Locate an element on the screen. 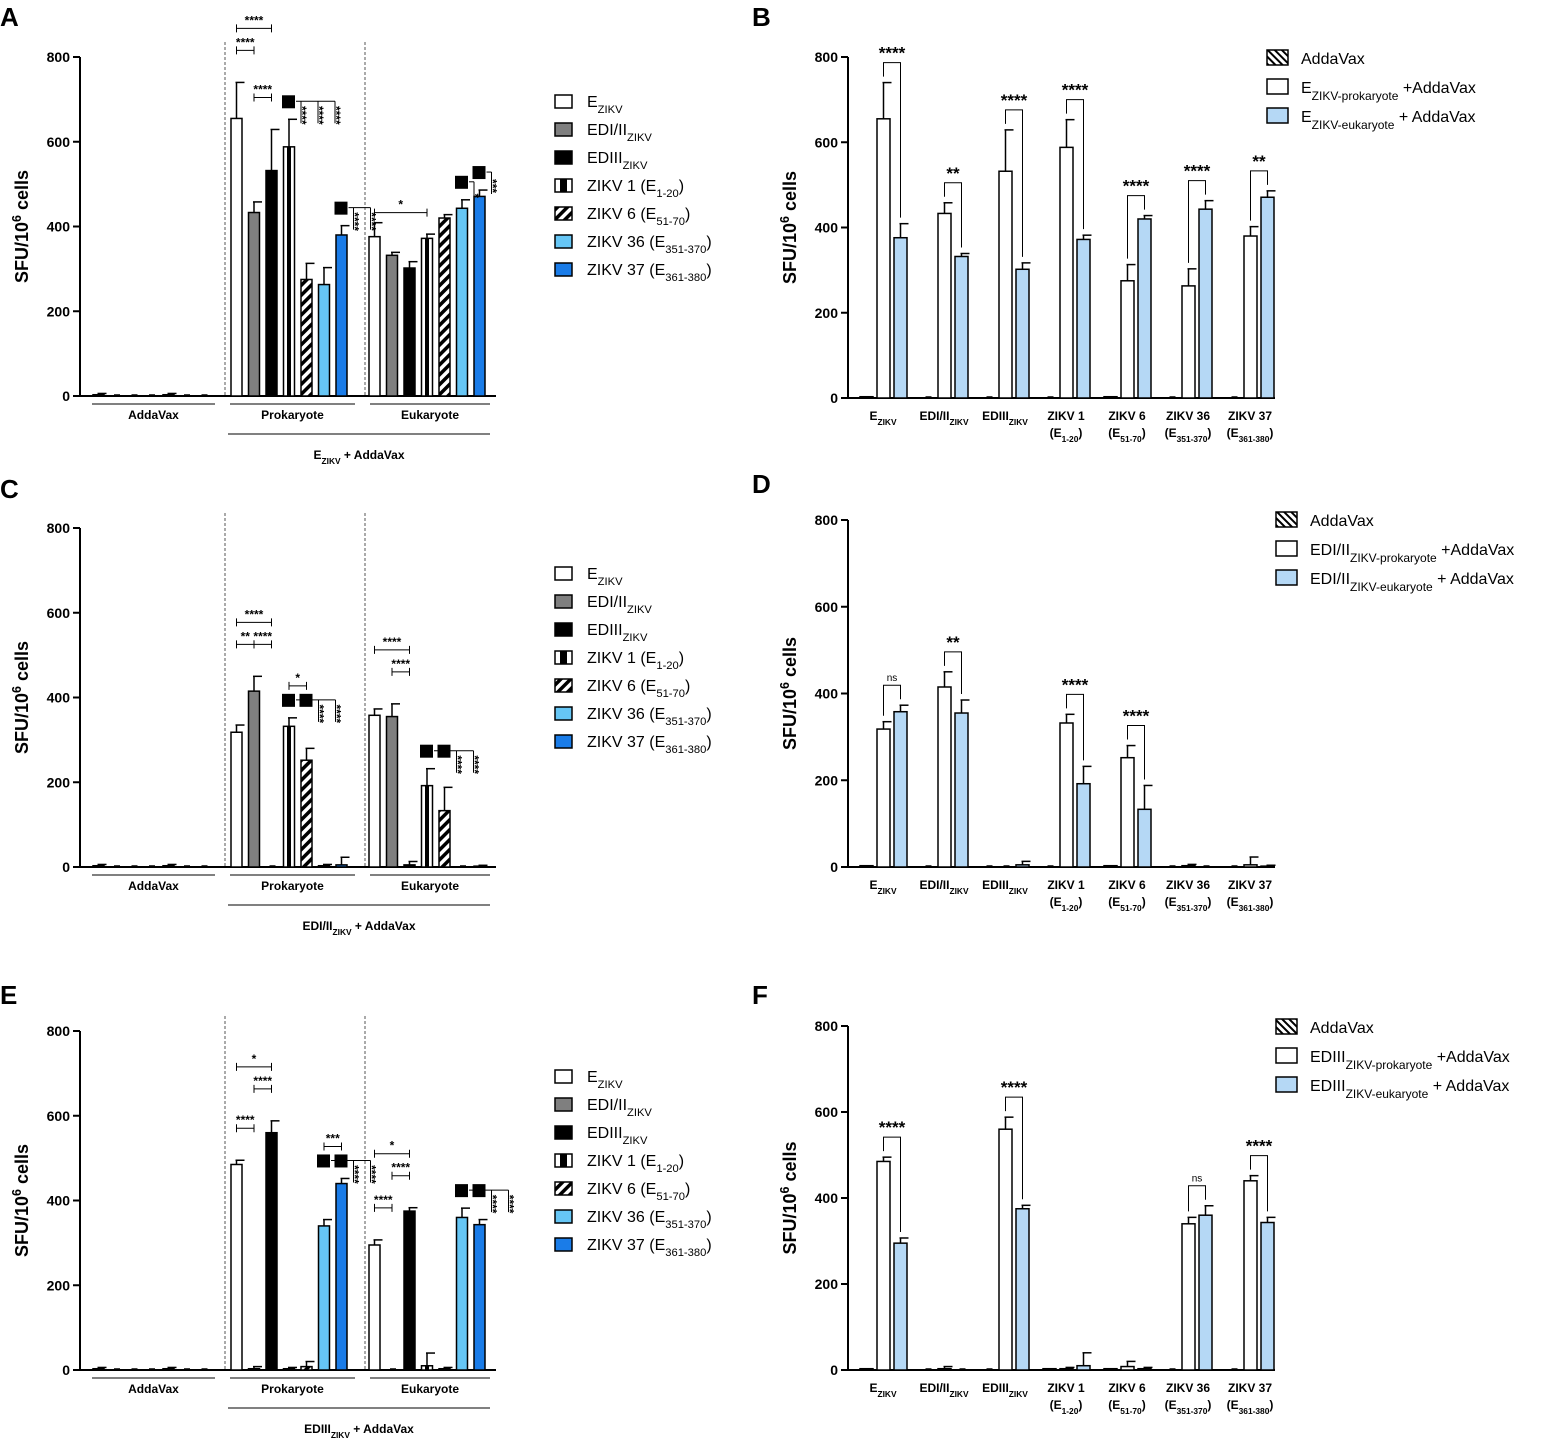 The width and height of the screenshot is (1544, 1441). panel-d-x-label-line2: (E351-370) is located at coordinates (1188, 904).